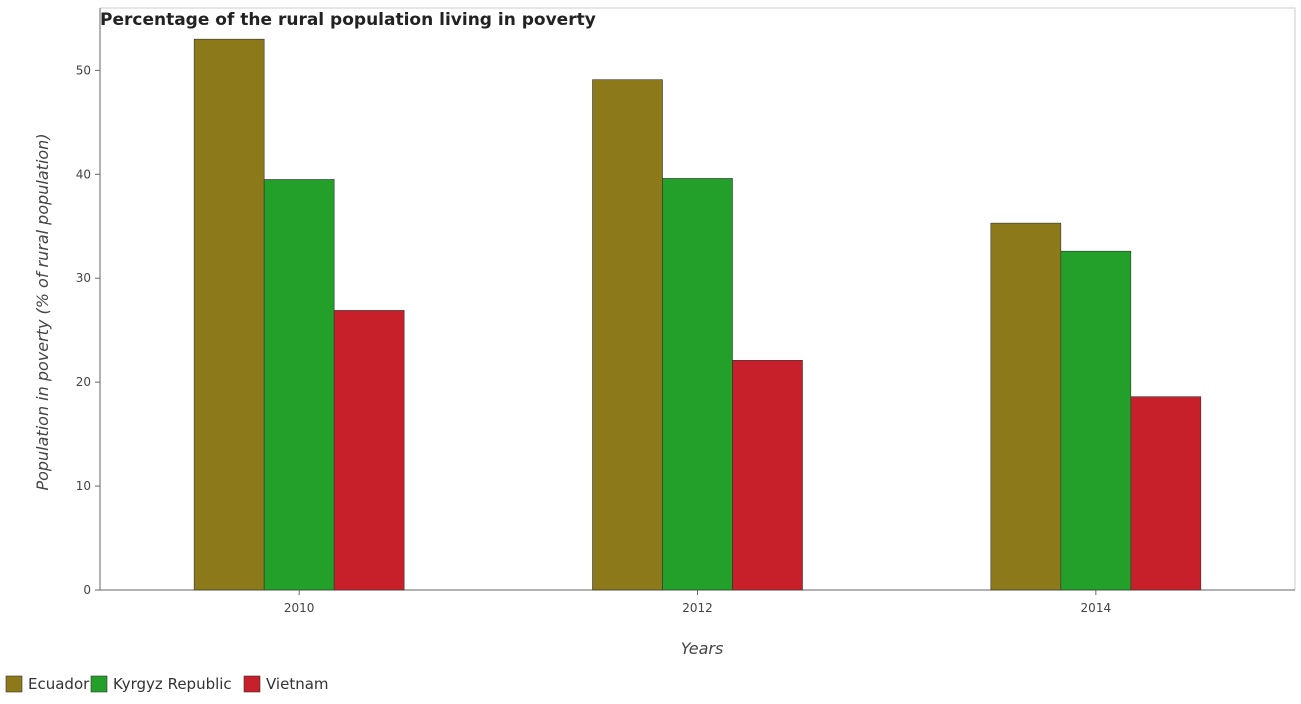 The height and width of the screenshot is (704, 1301). I want to click on y-tick-label: 40, so click(83, 174).